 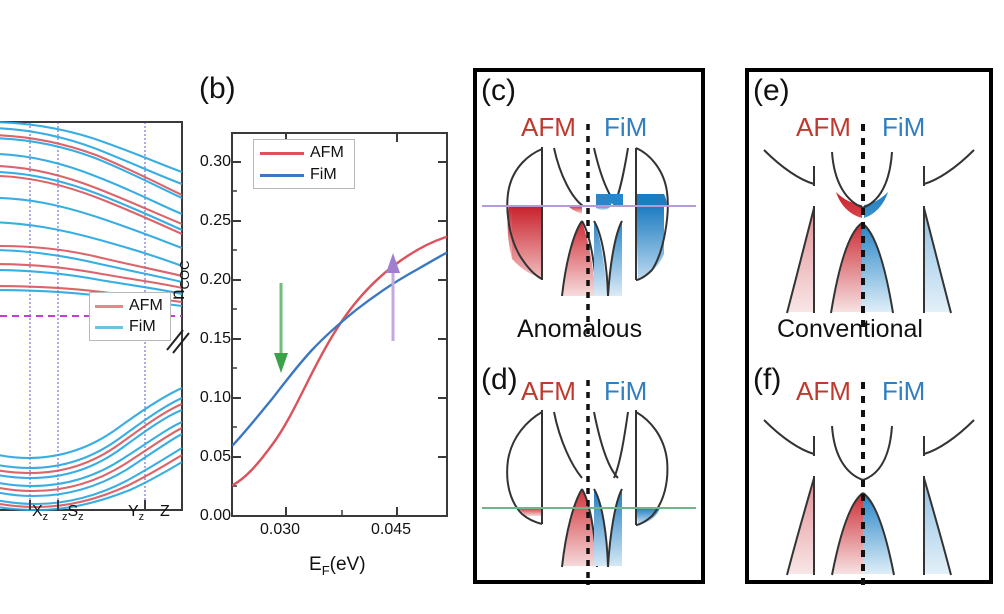 I want to click on panel-b-legend-item-fim: FiM, so click(x=302, y=175).